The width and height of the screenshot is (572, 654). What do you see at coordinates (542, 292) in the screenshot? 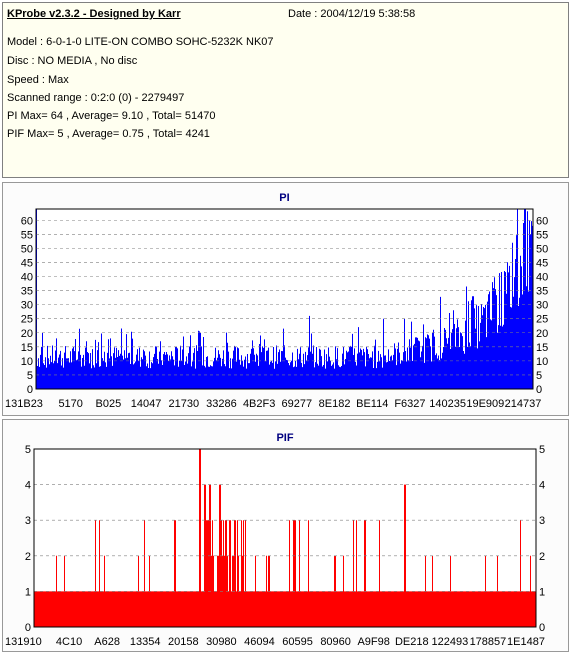
I see `y-tick-label-right: 35` at bounding box center [542, 292].